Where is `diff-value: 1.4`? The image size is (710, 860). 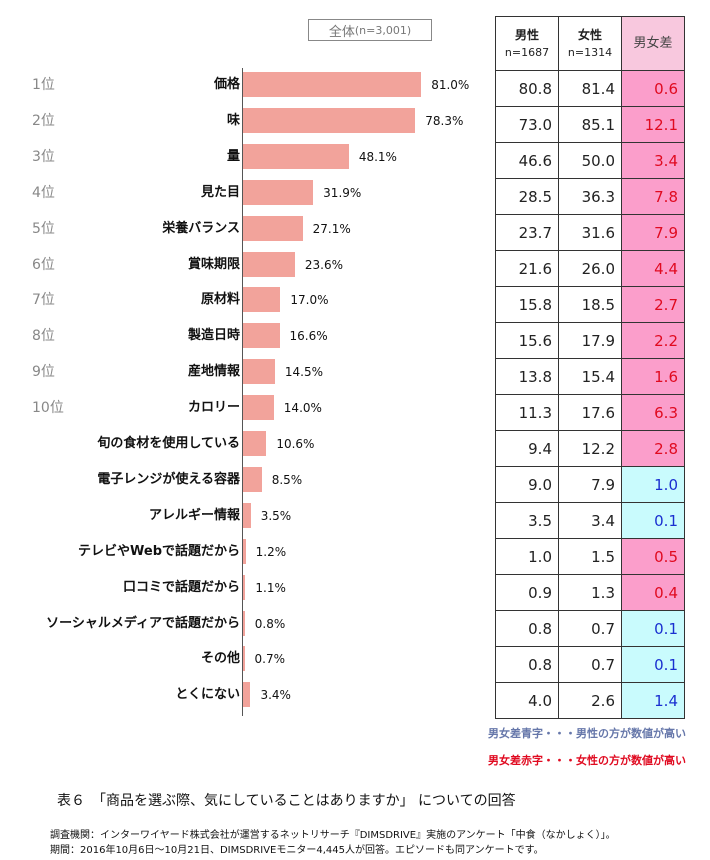
diff-value: 1.4 is located at coordinates (653, 700).